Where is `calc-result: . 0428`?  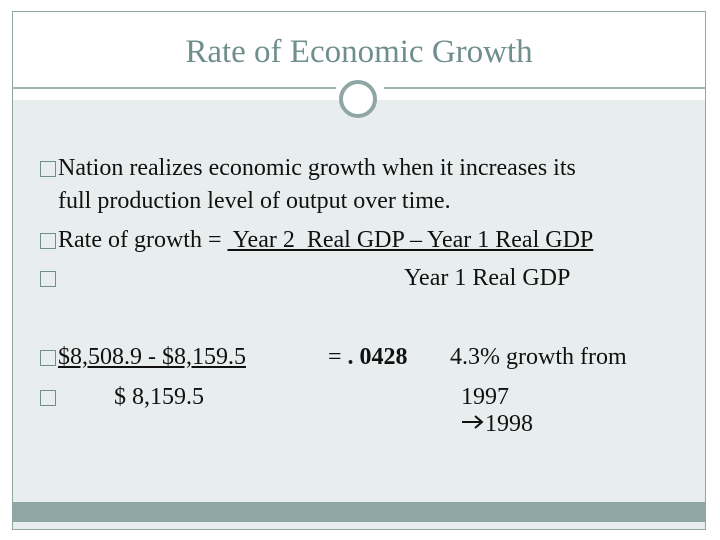 calc-result: . 0428 is located at coordinates (377, 357).